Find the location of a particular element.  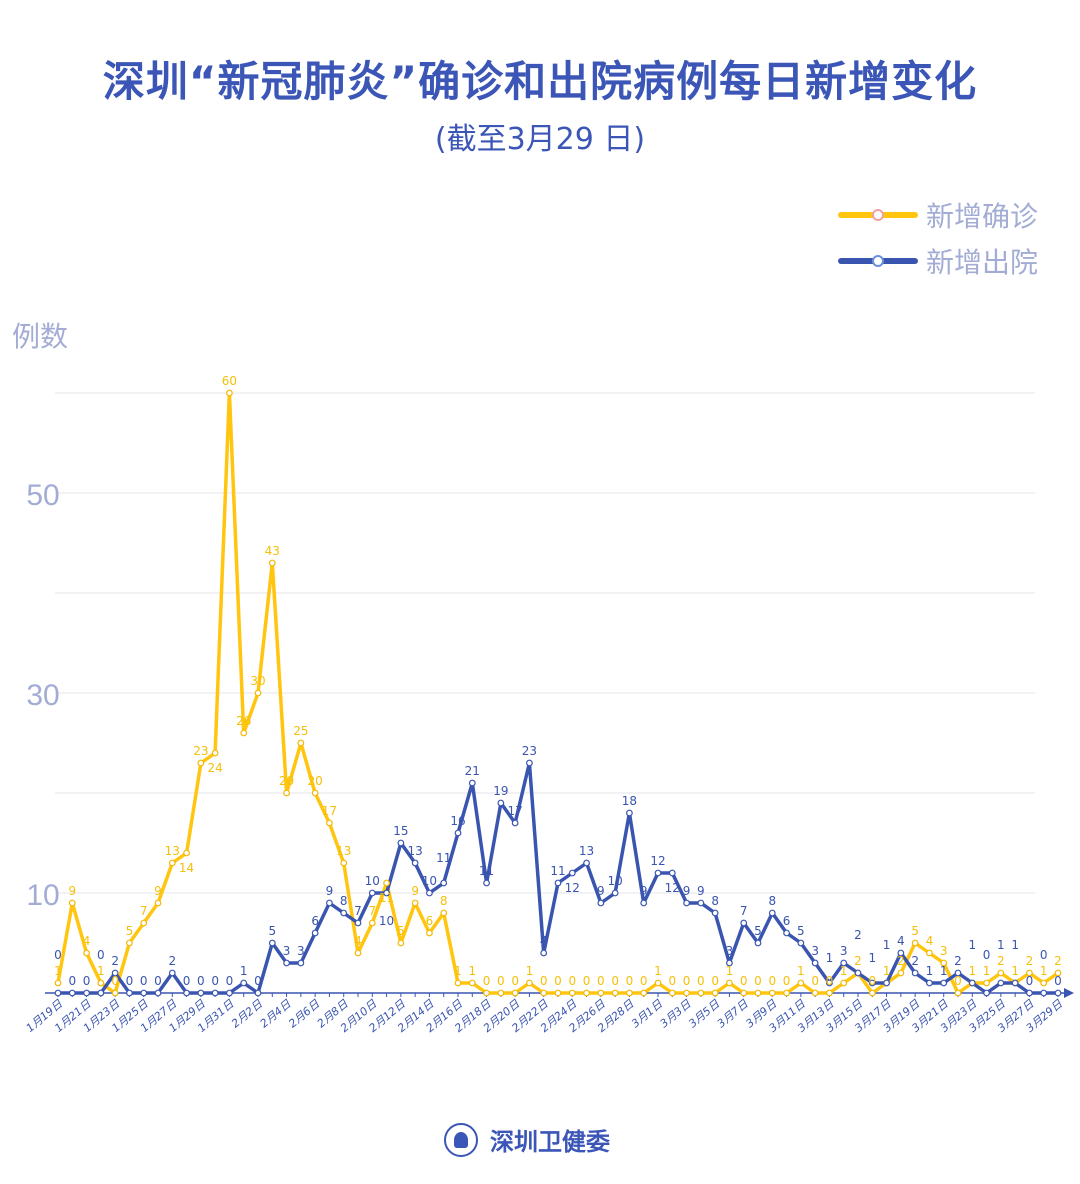

data-label-discharged: 9 is located at coordinates (330, 891).